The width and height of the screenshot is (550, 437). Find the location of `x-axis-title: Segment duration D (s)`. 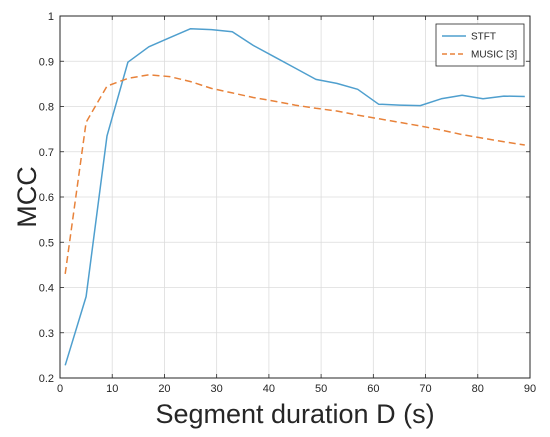

x-axis-title: Segment duration D (s) is located at coordinates (294, 414).